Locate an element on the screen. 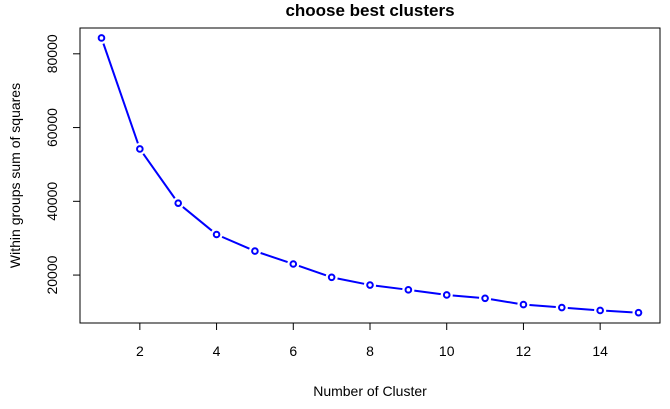 The image size is (670, 409). x-axis: 2 4 6 8 10 12 14 is located at coordinates (372, 340).